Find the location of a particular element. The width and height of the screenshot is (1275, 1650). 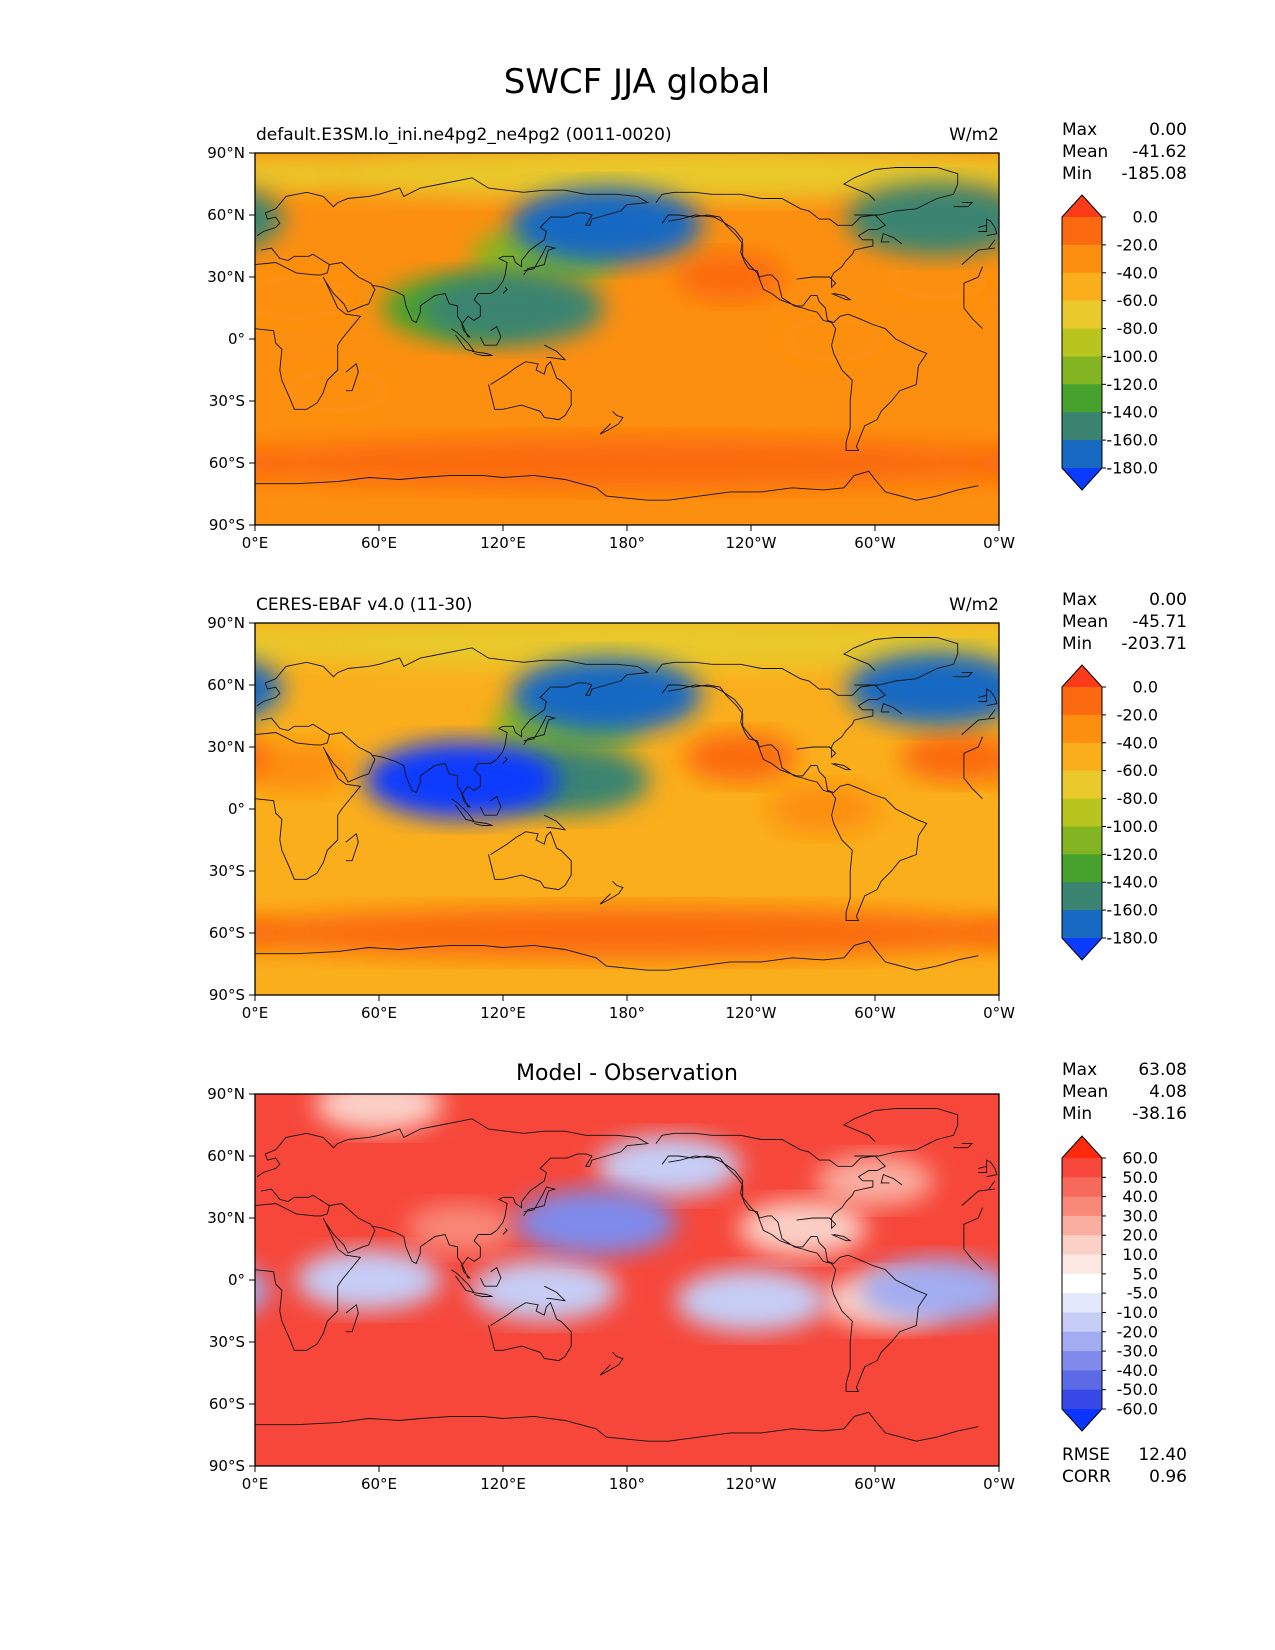

metrics-block: RMSE 12.40 CORR 0.96 is located at coordinates (1124, 1466).